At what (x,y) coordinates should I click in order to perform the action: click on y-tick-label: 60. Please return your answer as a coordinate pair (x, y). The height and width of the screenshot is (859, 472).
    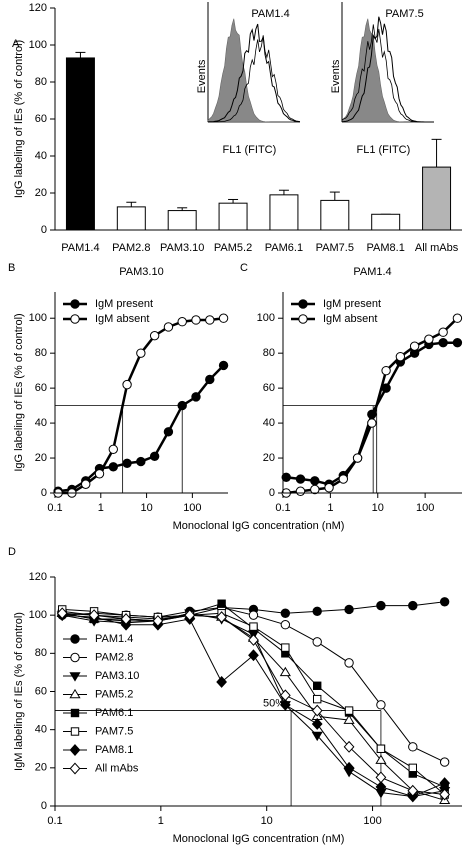
    Looking at the image, I should click on (41, 388).